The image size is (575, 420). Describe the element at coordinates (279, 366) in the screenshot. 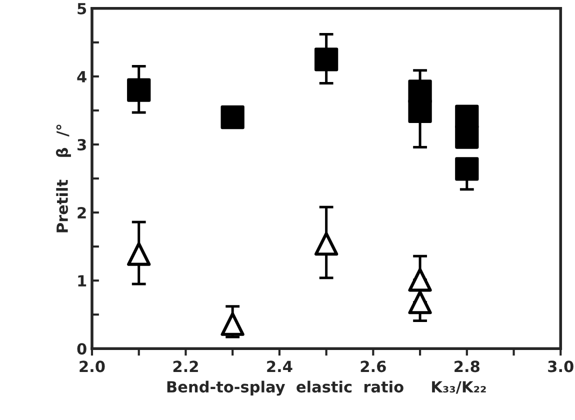

I see `x-tick-label: 2.4` at that location.